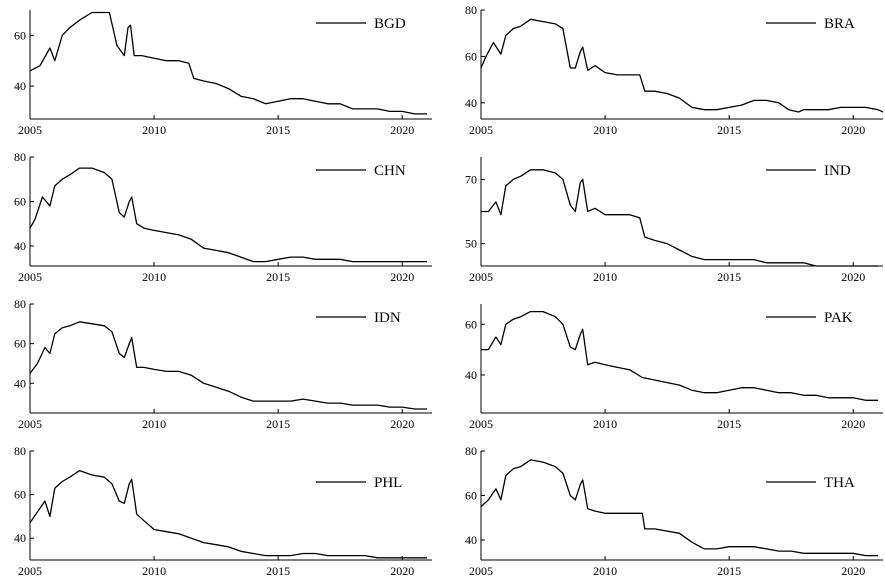 This screenshot has width=885, height=583. I want to click on legend-label-chn: CHN, so click(390, 171).